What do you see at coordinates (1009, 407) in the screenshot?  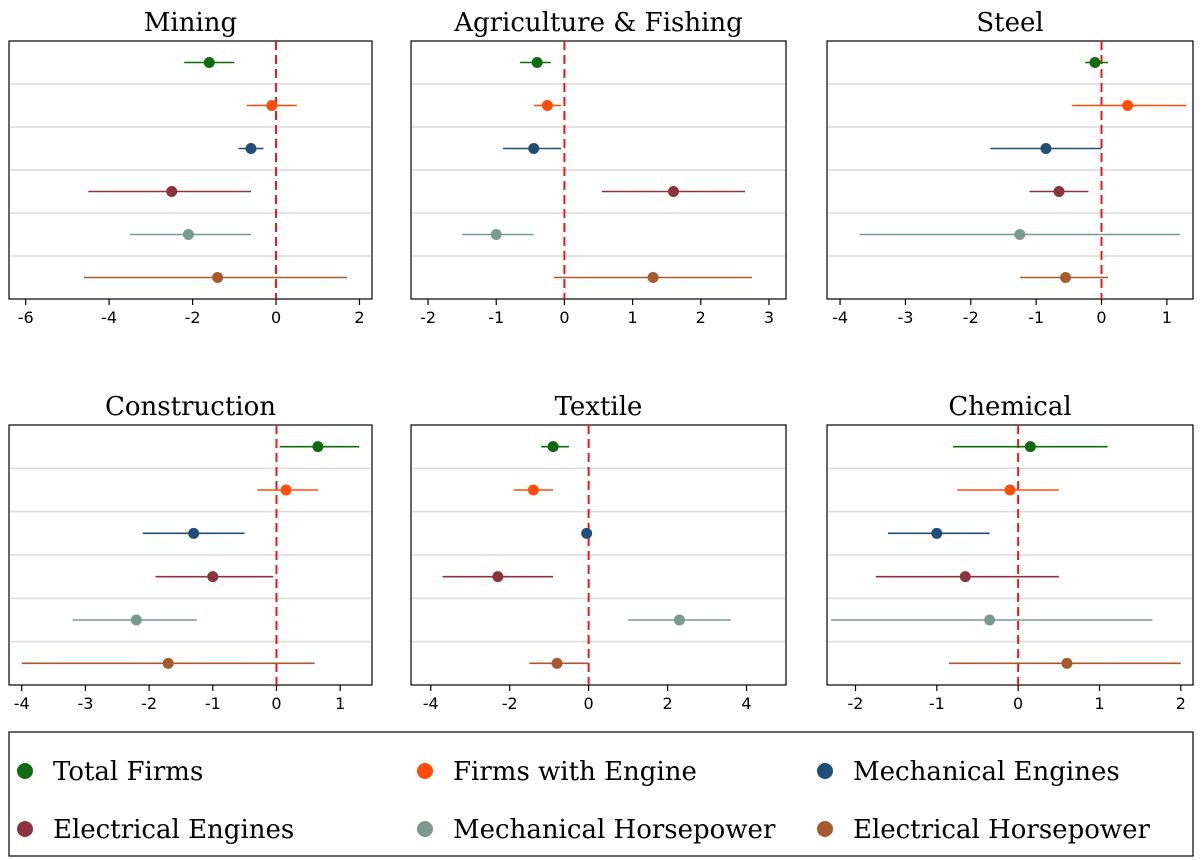 I see `panel-title: Chemical` at bounding box center [1009, 407].